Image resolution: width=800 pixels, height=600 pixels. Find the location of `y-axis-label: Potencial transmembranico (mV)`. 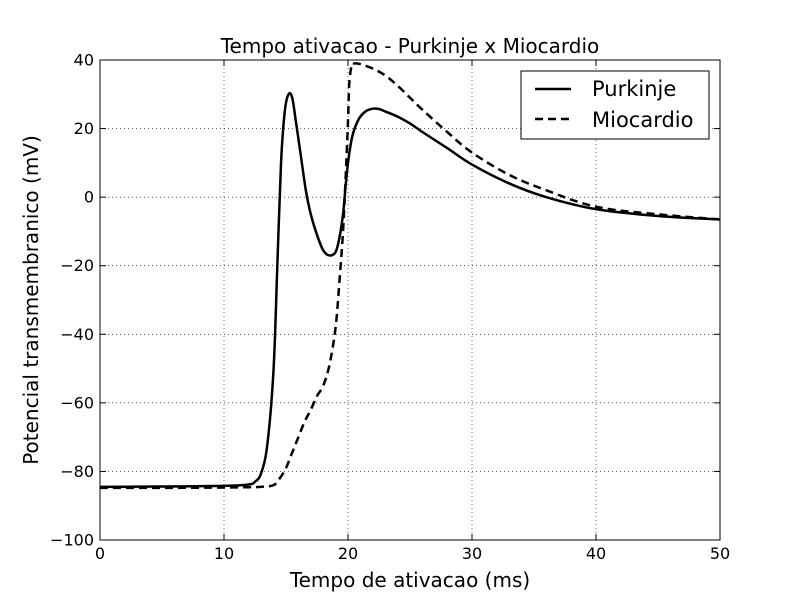

y-axis-label: Potencial transmembranico (mV) is located at coordinates (31, 300).